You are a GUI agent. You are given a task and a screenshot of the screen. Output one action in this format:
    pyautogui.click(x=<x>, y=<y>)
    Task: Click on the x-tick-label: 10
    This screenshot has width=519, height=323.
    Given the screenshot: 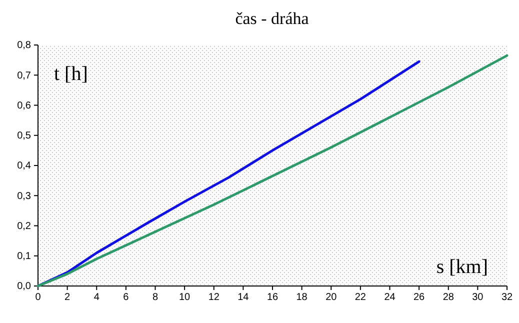 What is the action you would take?
    pyautogui.click(x=185, y=298)
    